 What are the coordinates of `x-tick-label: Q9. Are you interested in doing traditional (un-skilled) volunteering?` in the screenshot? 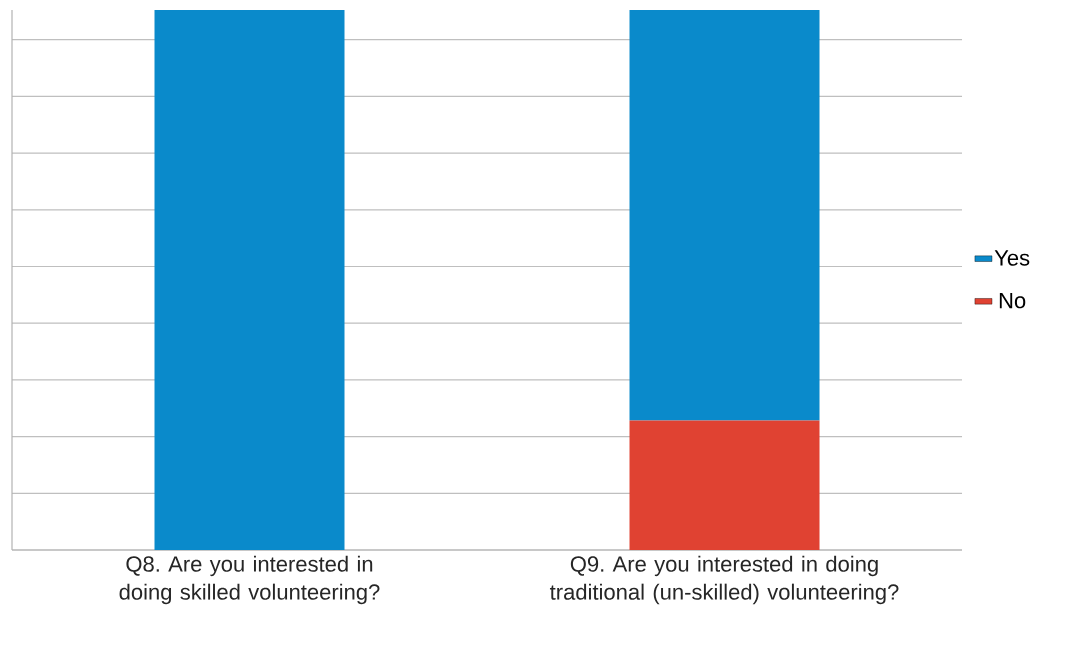 It's located at (724, 580).